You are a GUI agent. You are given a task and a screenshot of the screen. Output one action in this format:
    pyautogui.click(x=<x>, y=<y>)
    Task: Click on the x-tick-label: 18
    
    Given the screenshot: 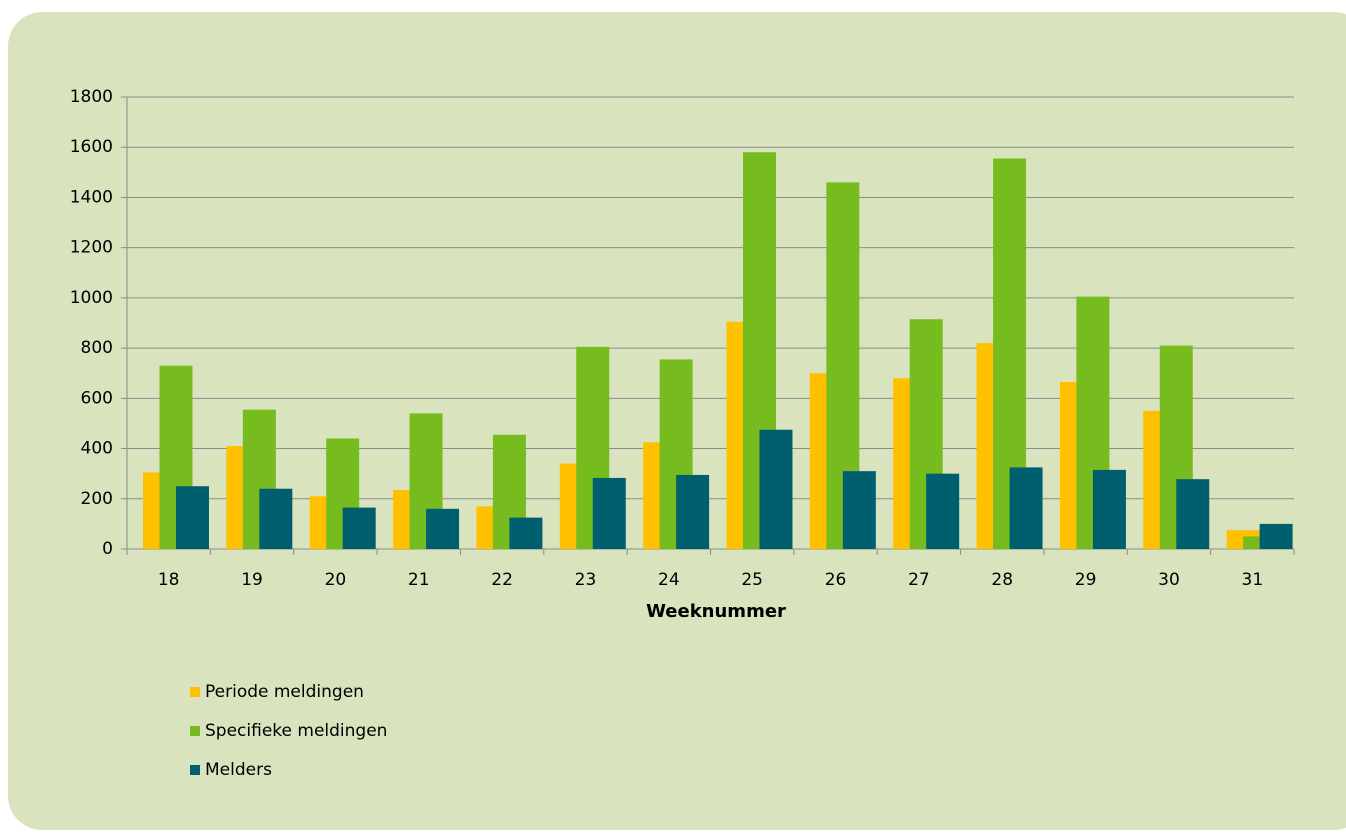 What is the action you would take?
    pyautogui.click(x=169, y=580)
    